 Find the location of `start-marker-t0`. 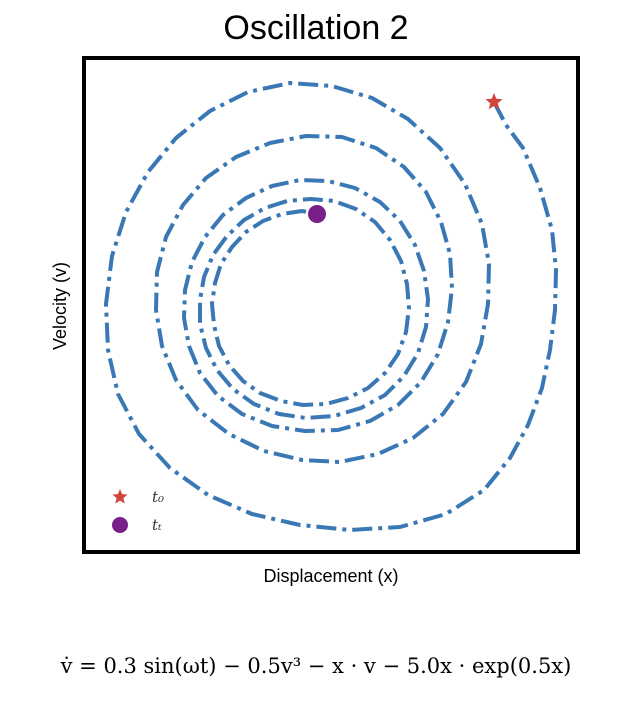

start-marker-t0 is located at coordinates (494, 101).